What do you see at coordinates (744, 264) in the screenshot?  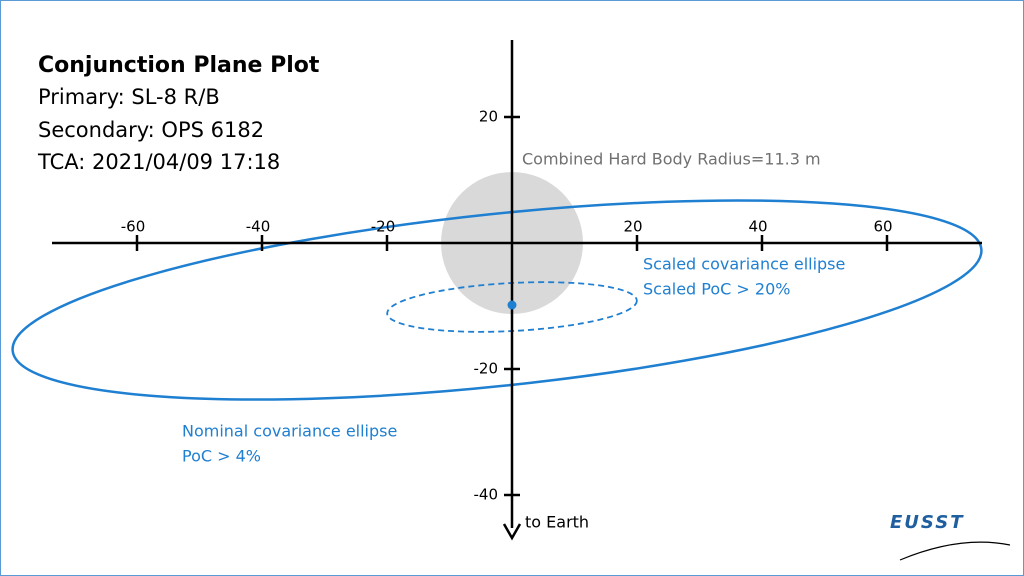 I see `scaled-label: Scaled covariance ellipse` at bounding box center [744, 264].